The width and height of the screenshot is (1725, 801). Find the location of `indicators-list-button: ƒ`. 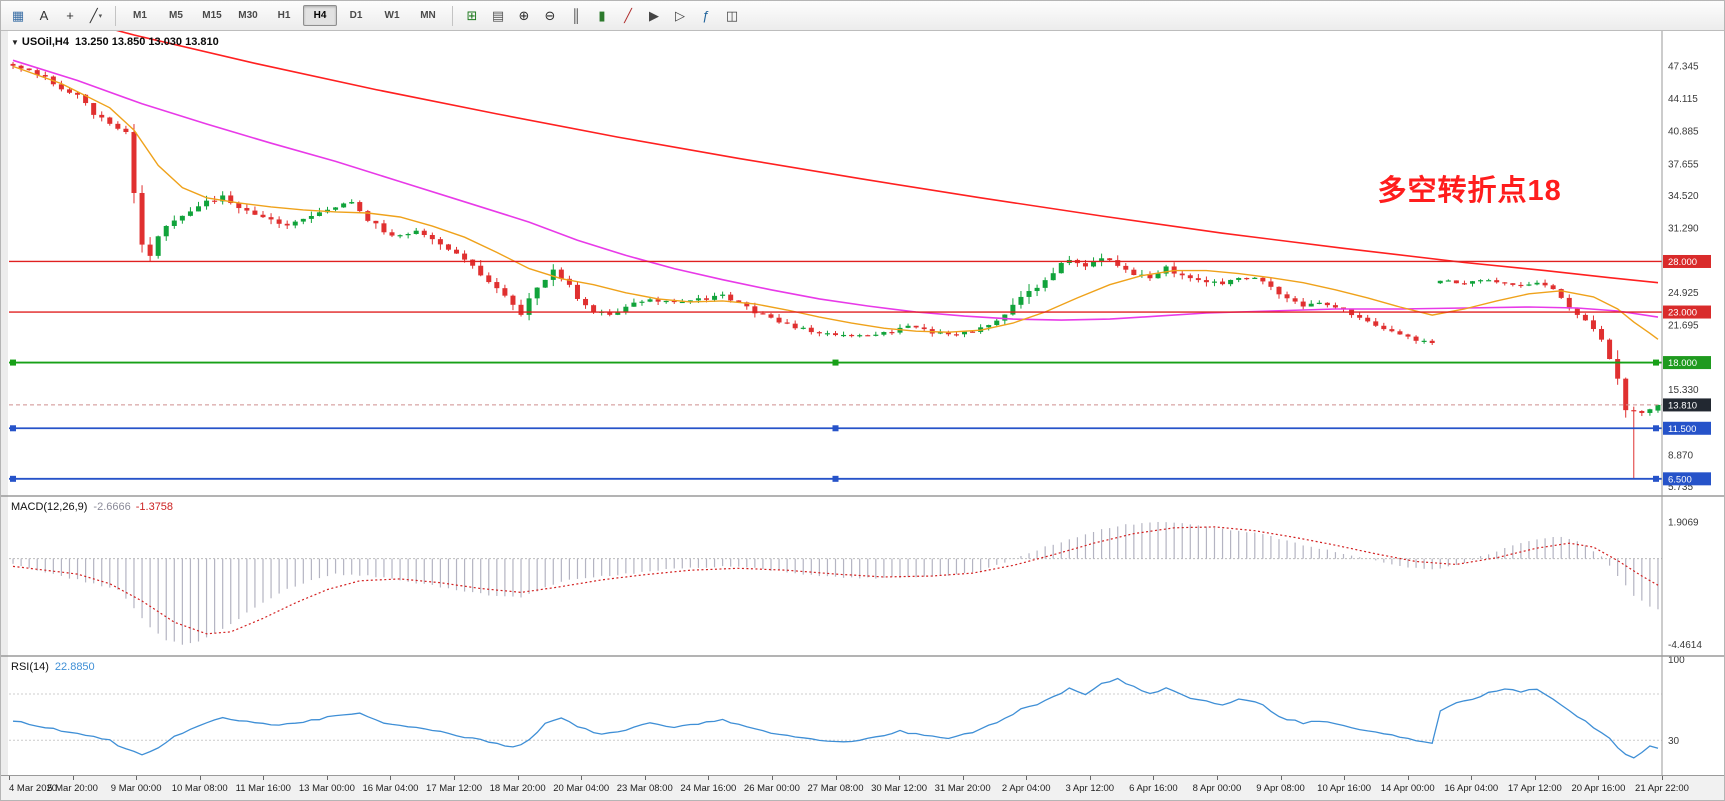

indicators-list-button: ƒ is located at coordinates (706, 16).